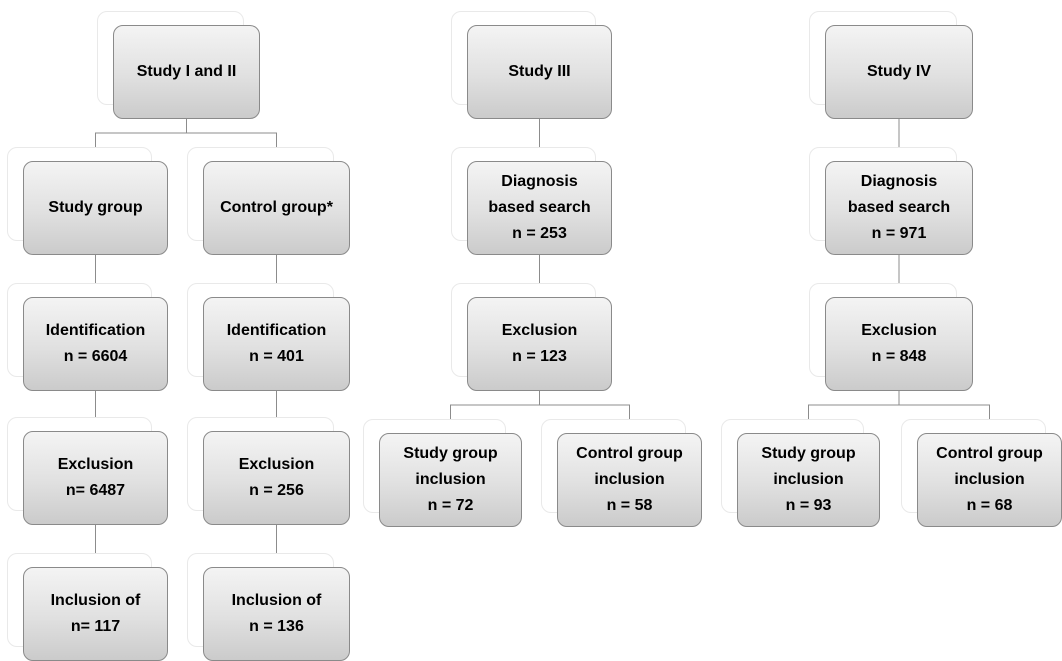  Describe the element at coordinates (231, 133) in the screenshot. I see `connector-s12-to-s12_cg` at that location.